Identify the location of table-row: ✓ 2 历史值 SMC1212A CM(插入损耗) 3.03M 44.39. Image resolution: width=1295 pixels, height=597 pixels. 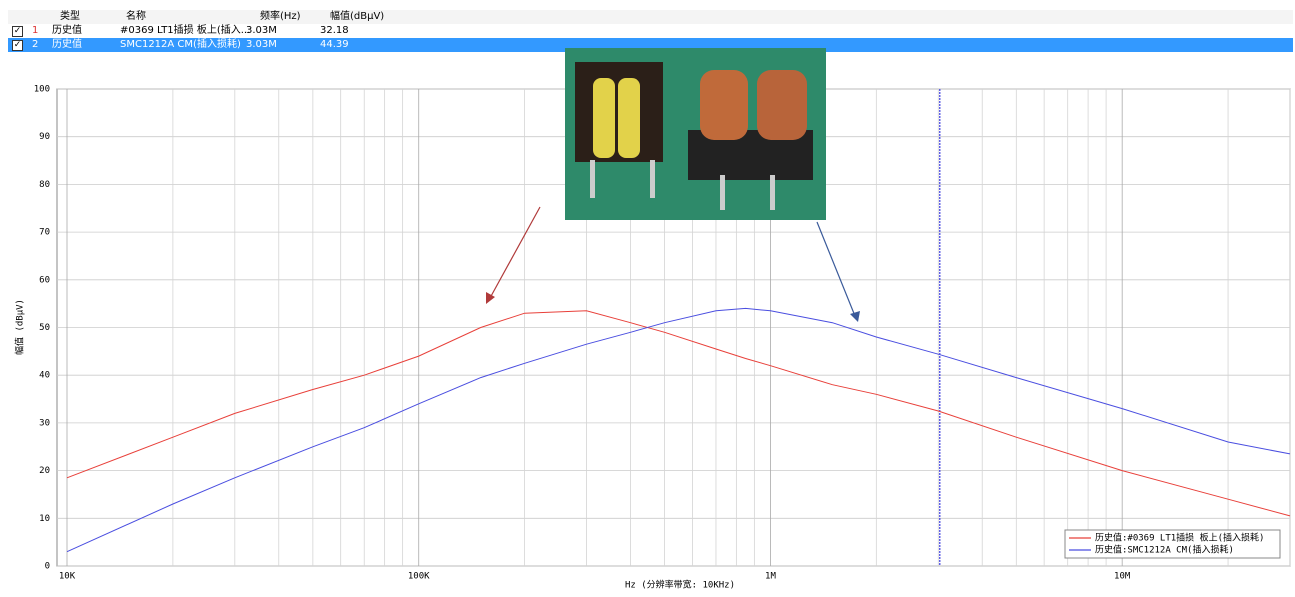
(650, 45).